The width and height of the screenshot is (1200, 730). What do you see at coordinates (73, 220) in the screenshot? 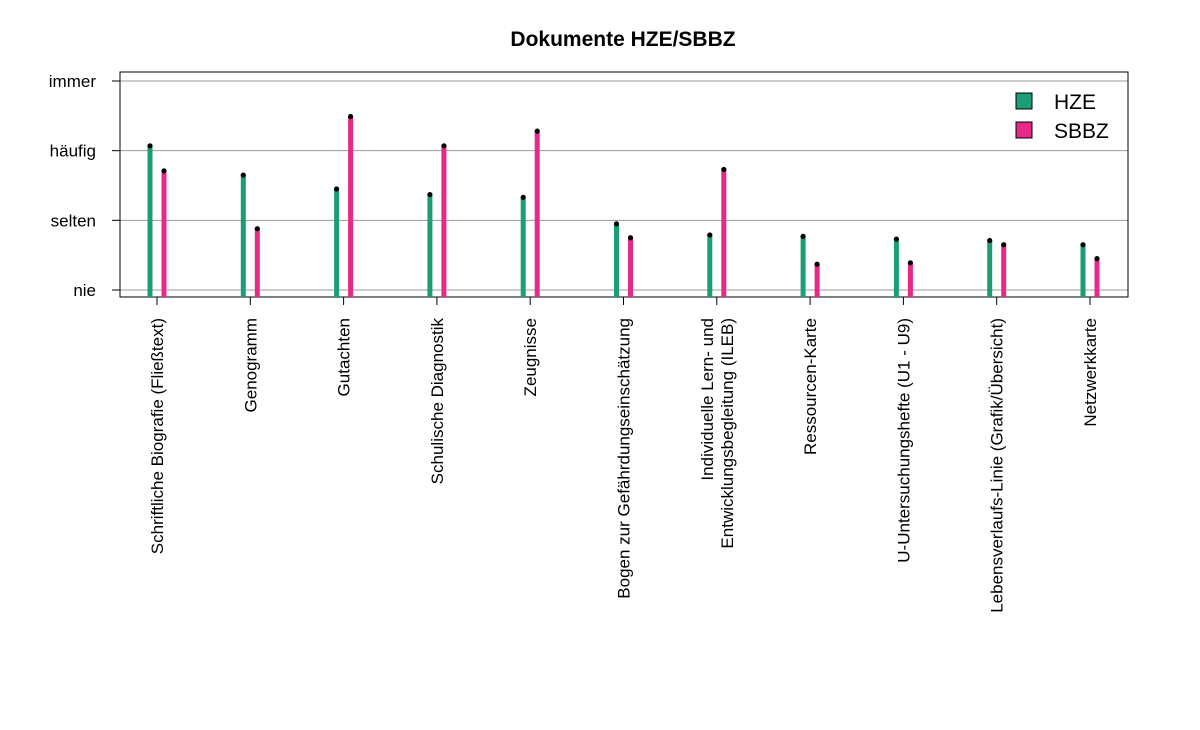
I see `y-tick-label: selten` at bounding box center [73, 220].